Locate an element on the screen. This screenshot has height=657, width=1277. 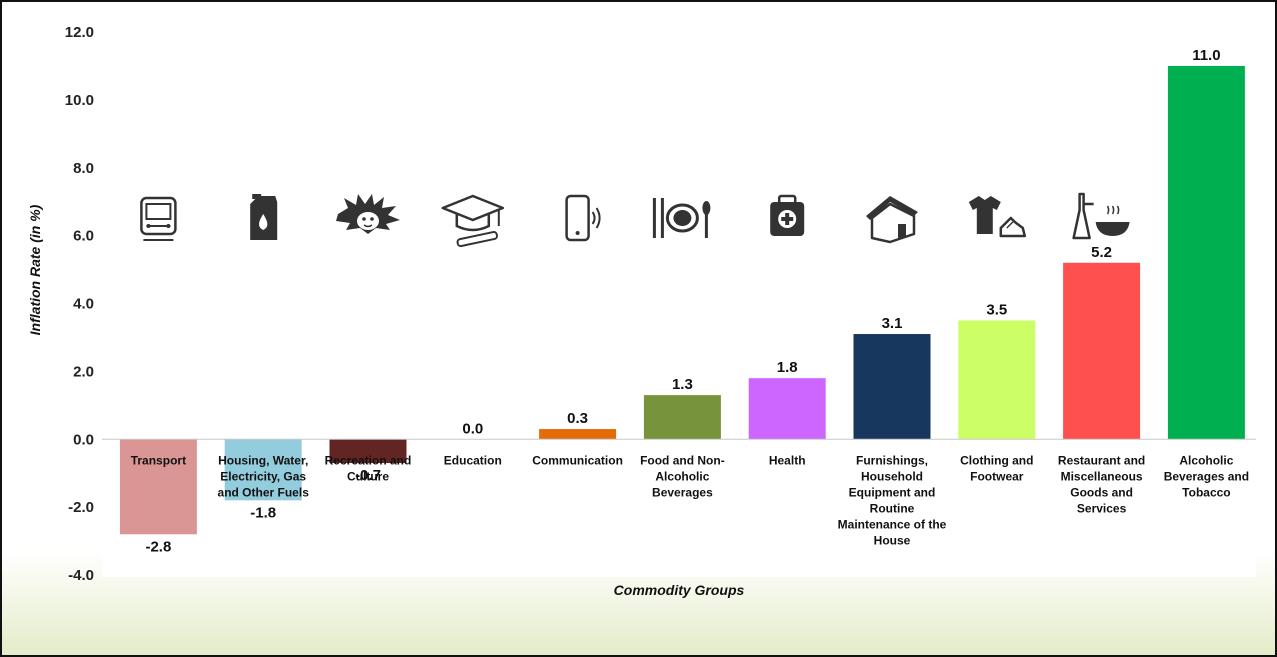
x-axis-title: Commodity Groups is located at coordinates (679, 590).